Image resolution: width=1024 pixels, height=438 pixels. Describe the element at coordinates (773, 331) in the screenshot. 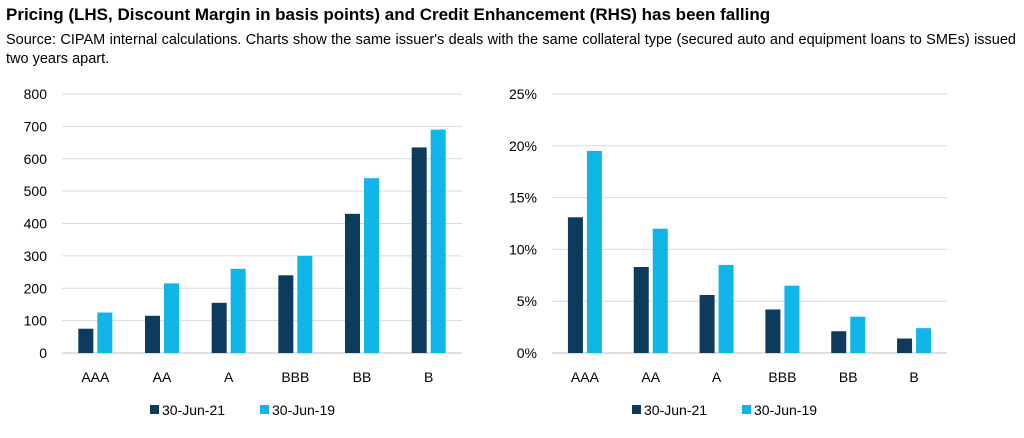

I see `ce-bar-bbb-2021` at that location.